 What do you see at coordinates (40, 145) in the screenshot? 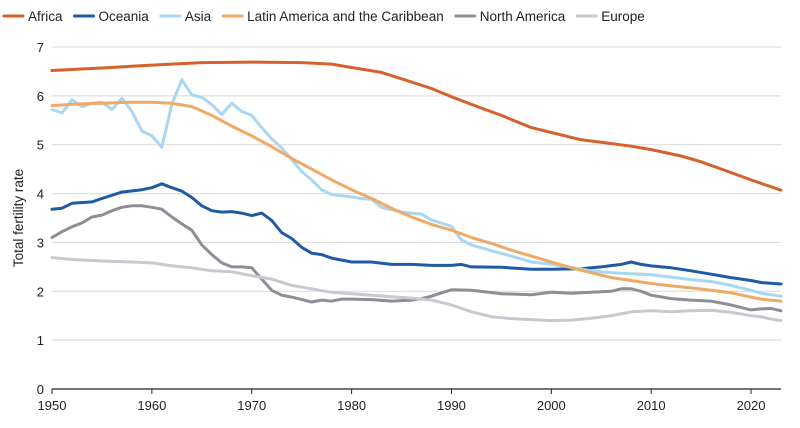
I see `y-tick-label: 5` at bounding box center [40, 145].